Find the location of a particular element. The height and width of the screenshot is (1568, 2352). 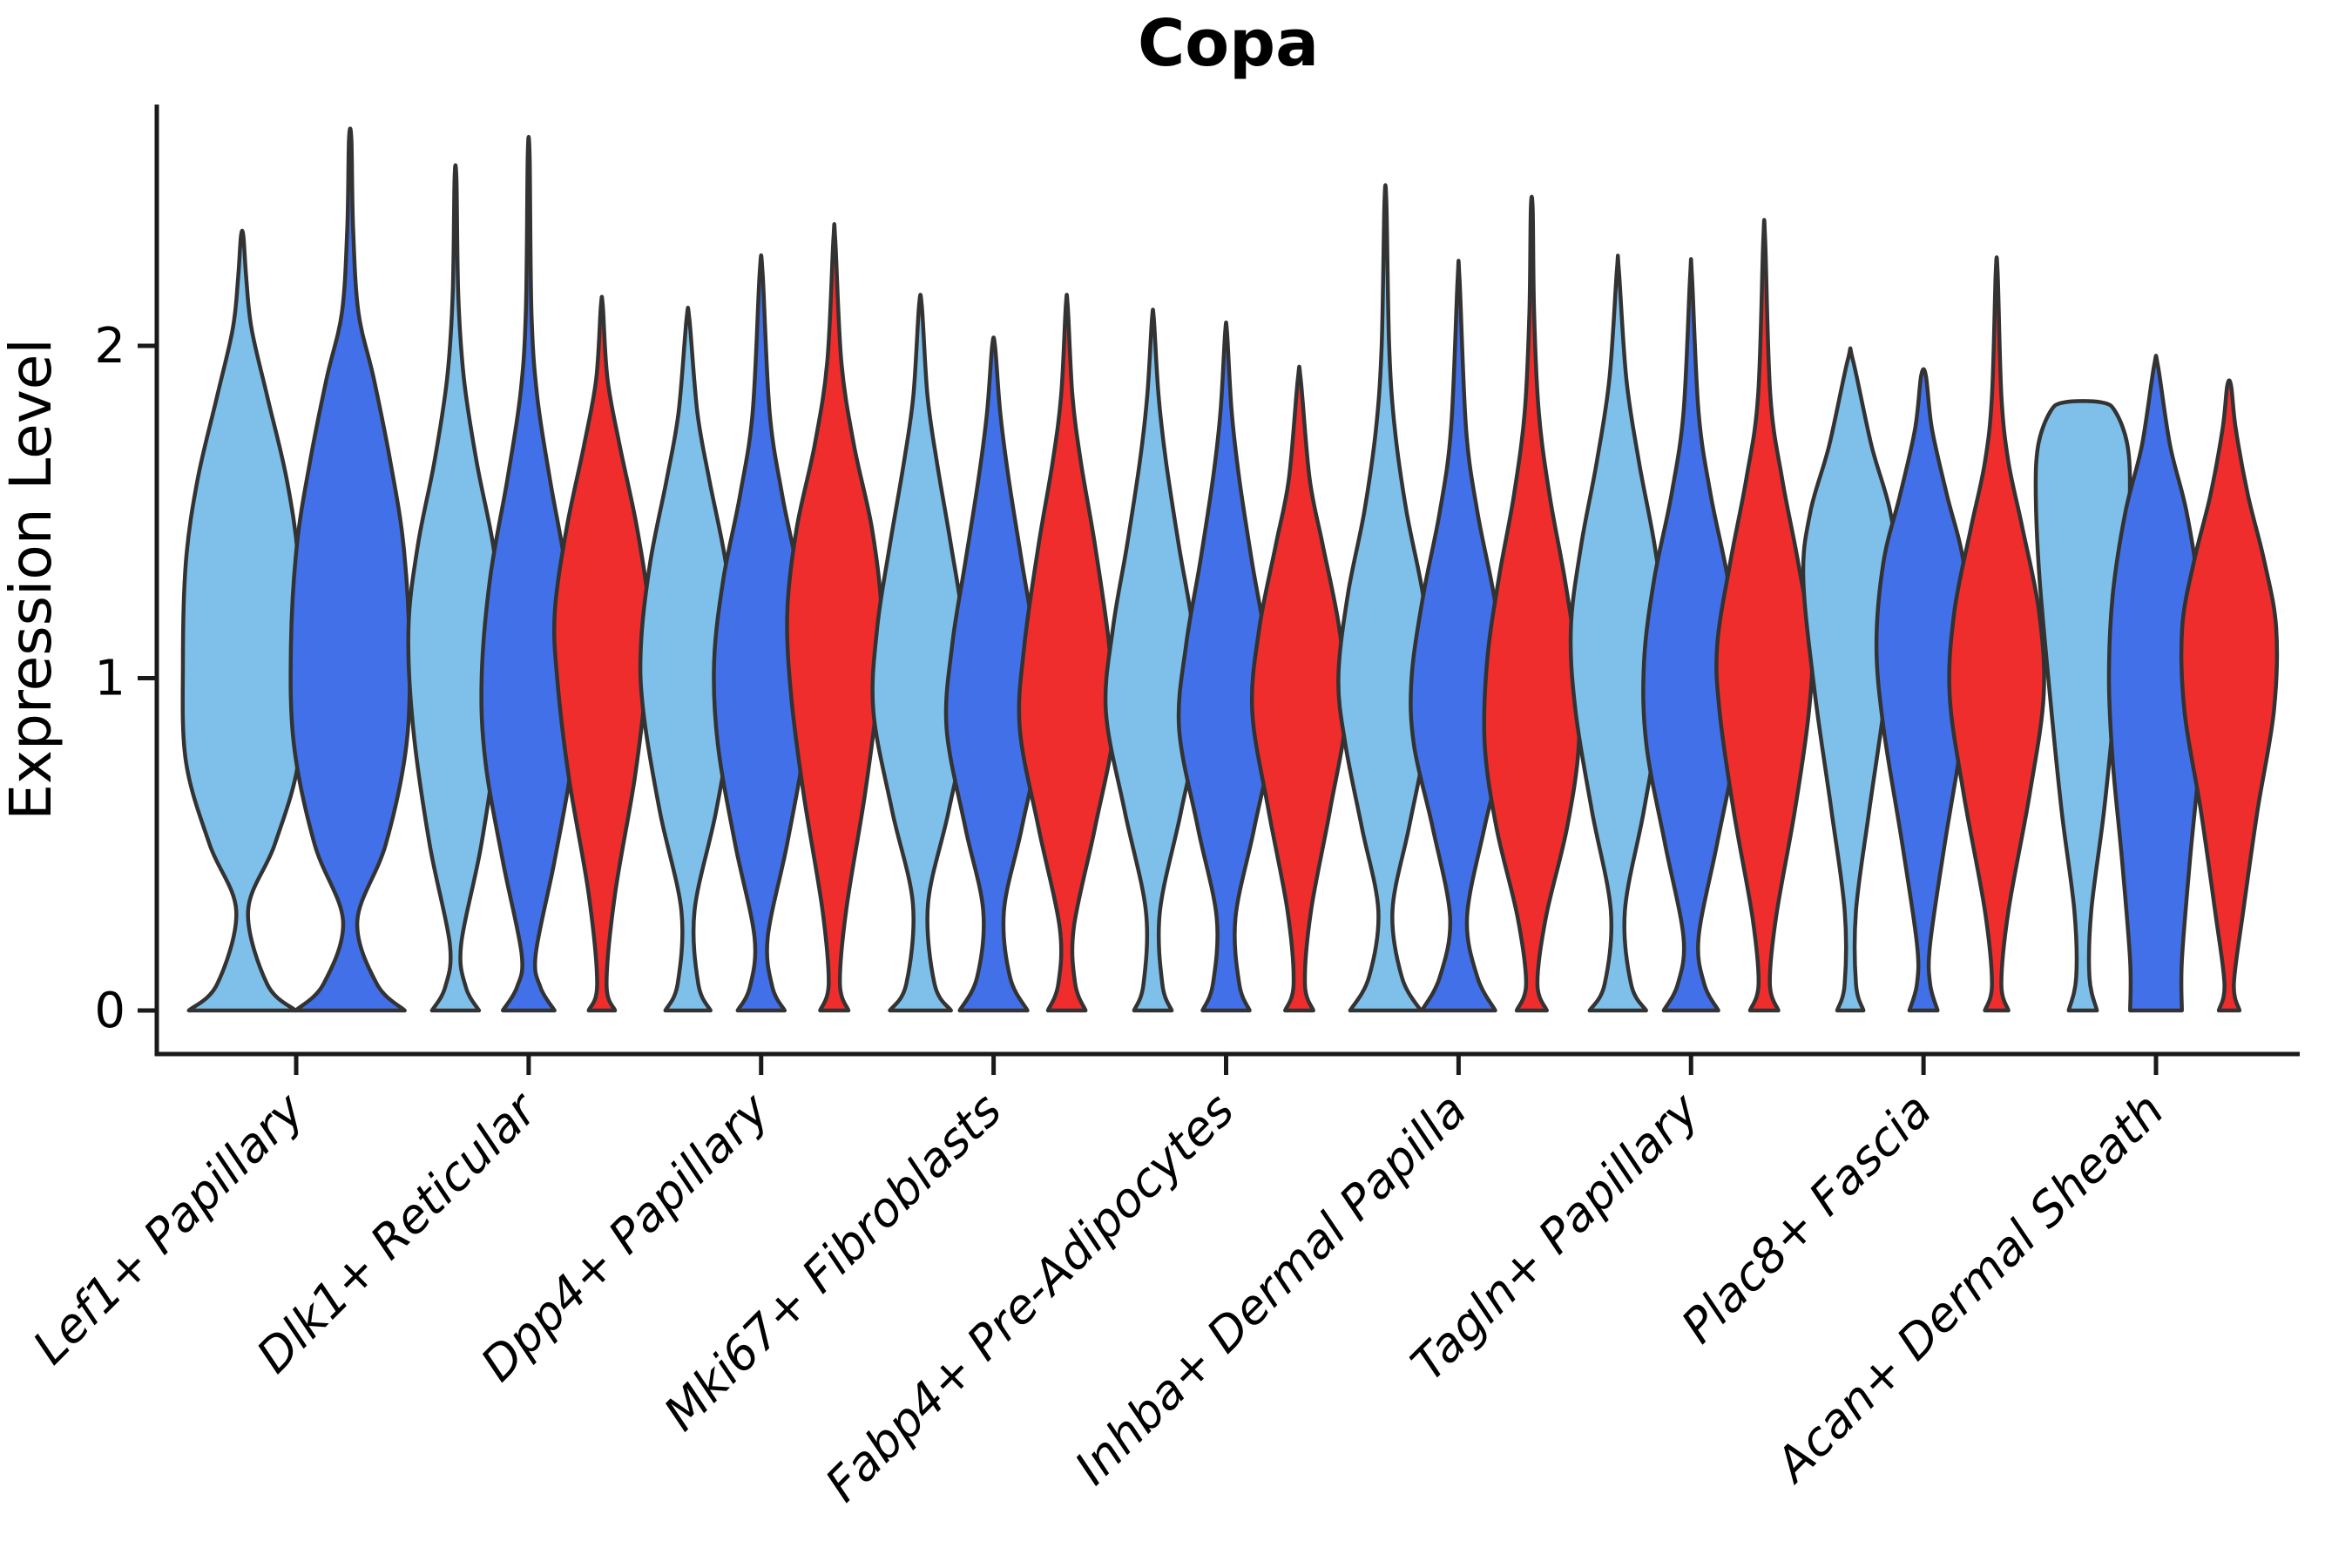

x-tick-label: Acan+ Dermal Sheath is located at coordinates (1968, 1289).